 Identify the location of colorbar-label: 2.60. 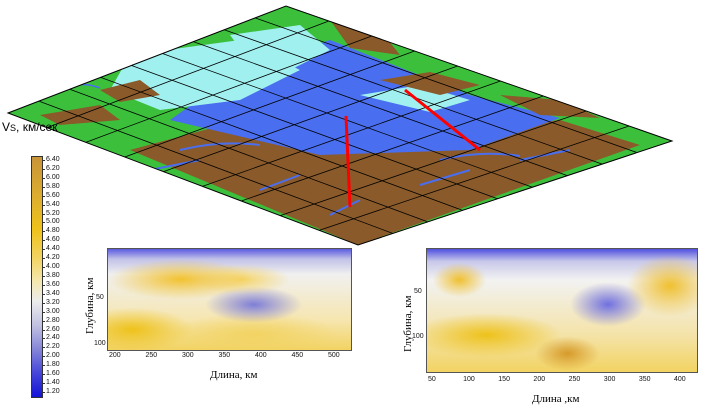
(53, 329).